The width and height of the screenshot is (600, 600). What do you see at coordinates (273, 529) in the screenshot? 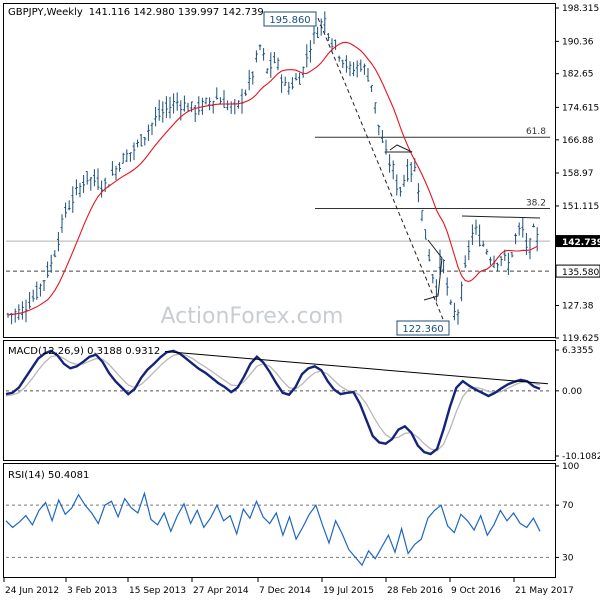
I see `rsi-line` at bounding box center [273, 529].